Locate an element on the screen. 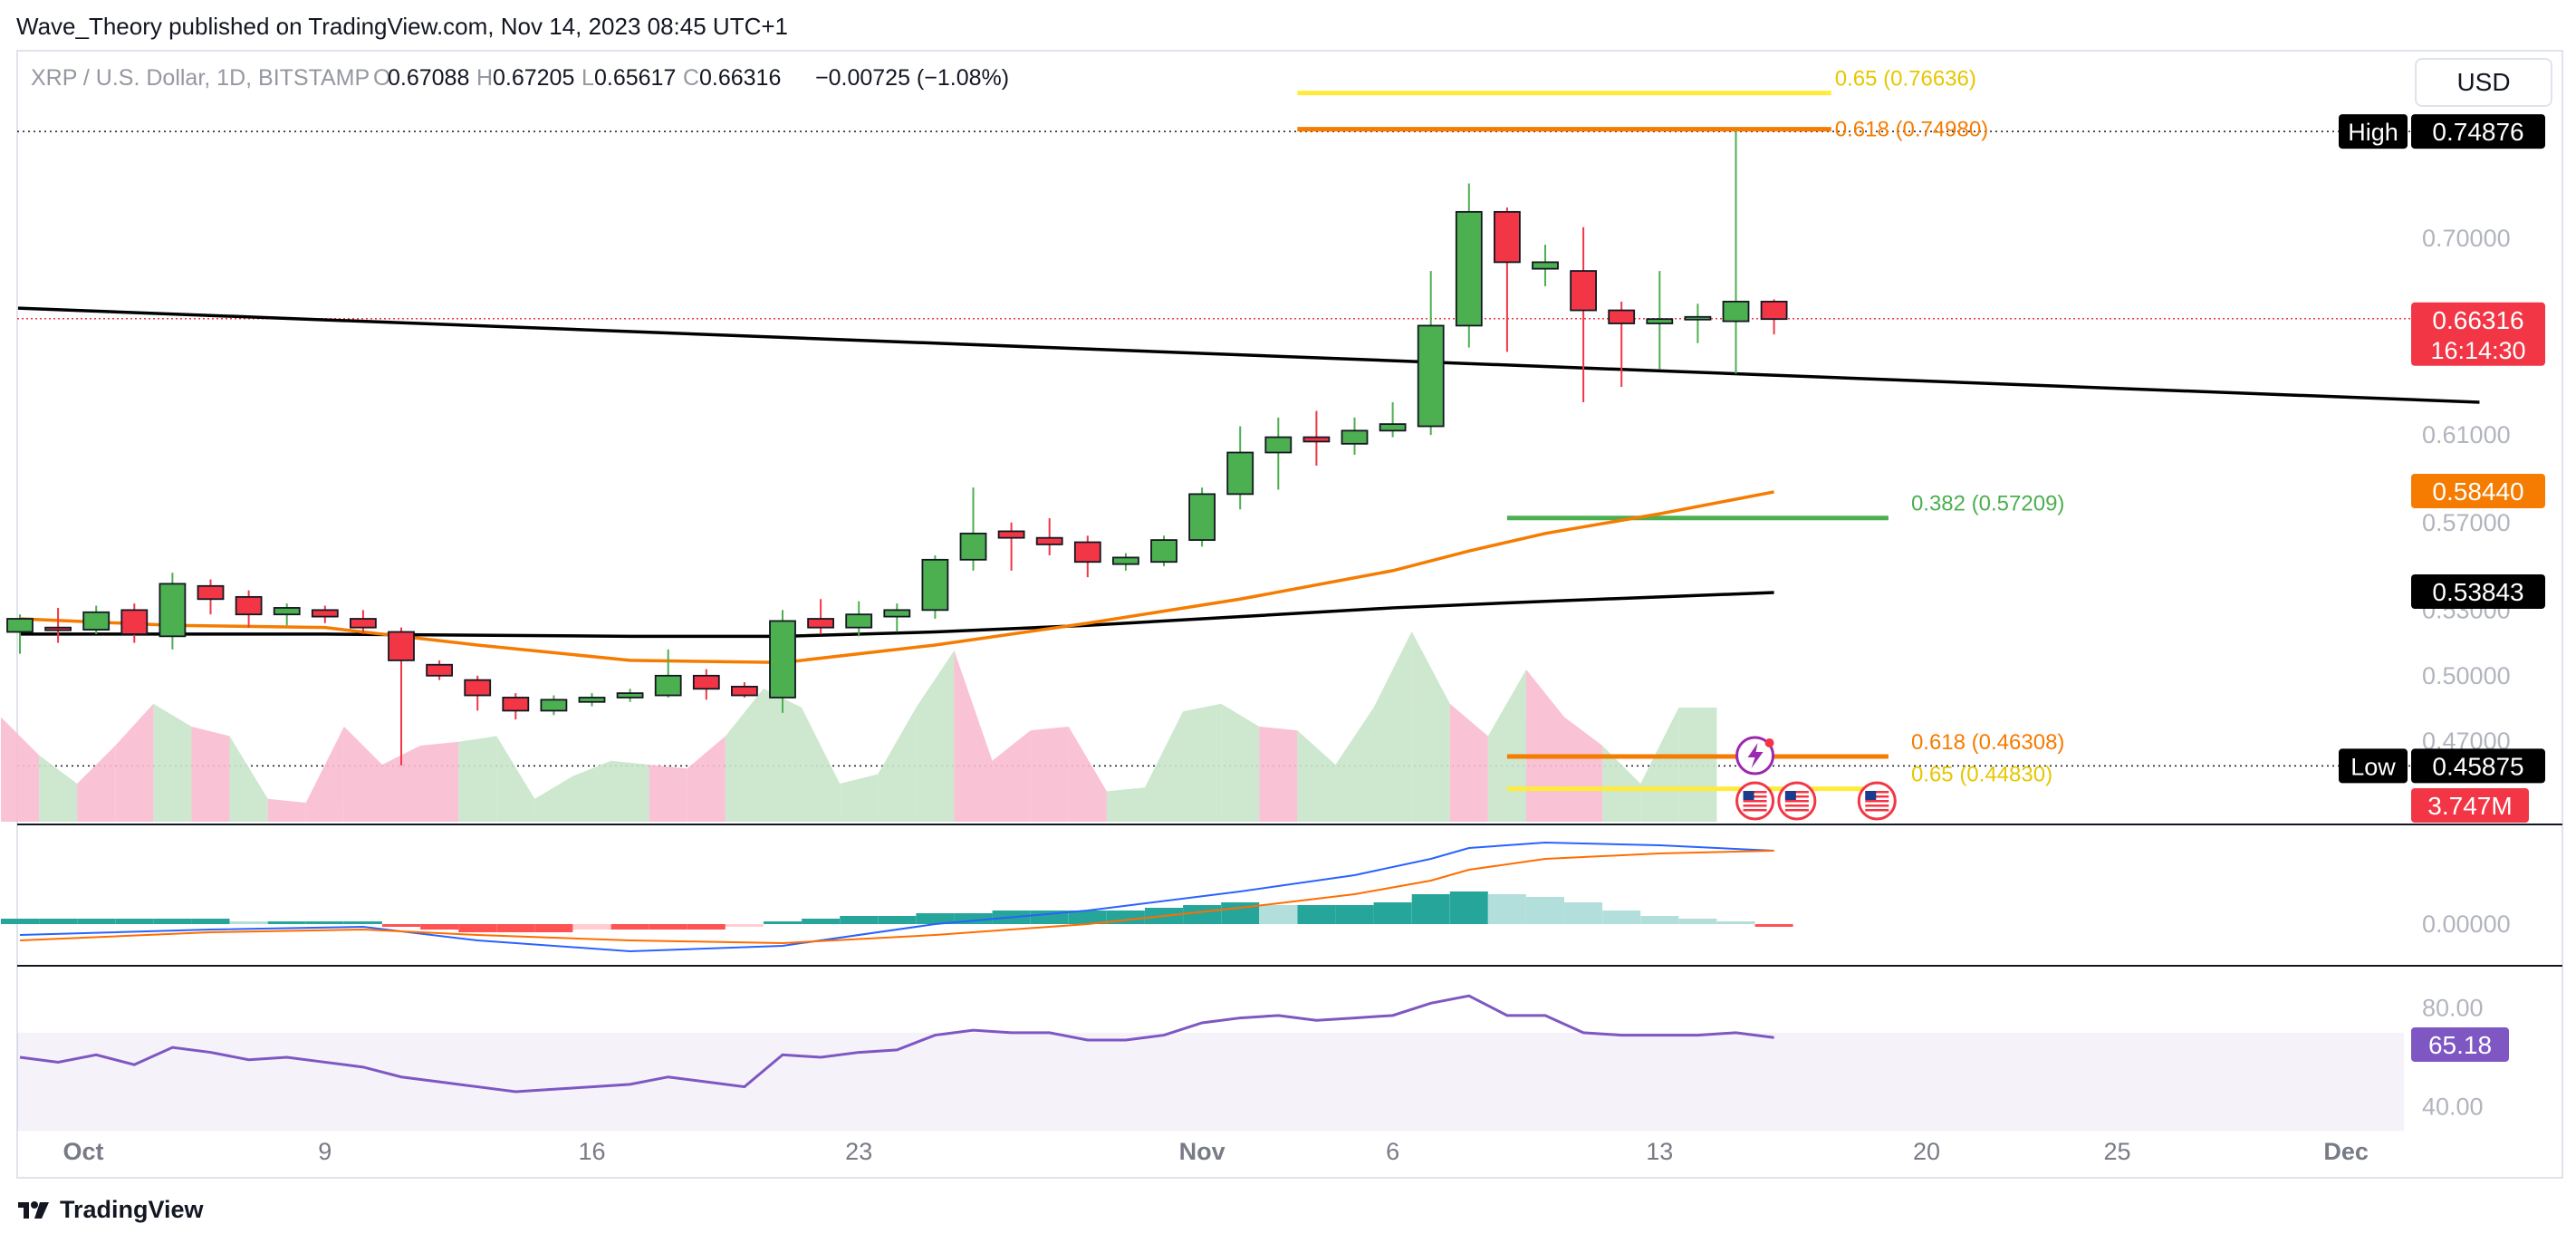  tradingview-brand: TradingView is located at coordinates (110, 1210).